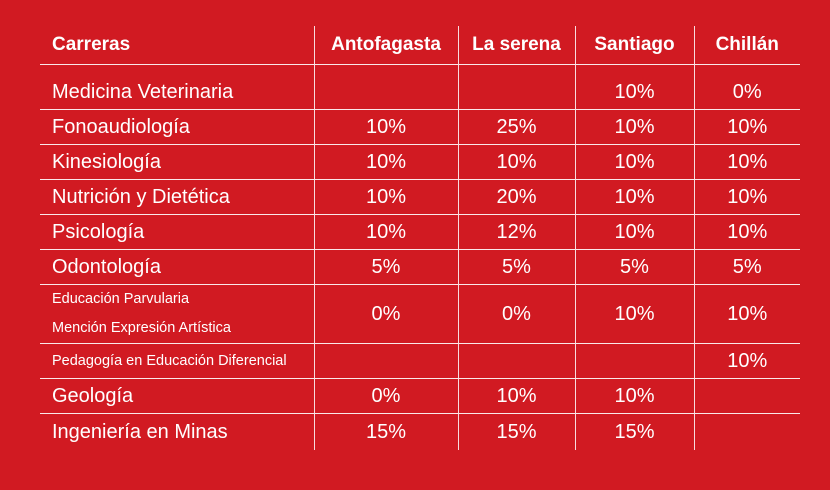  What do you see at coordinates (516, 45) in the screenshot?
I see `header-la-serena: La serena` at bounding box center [516, 45].